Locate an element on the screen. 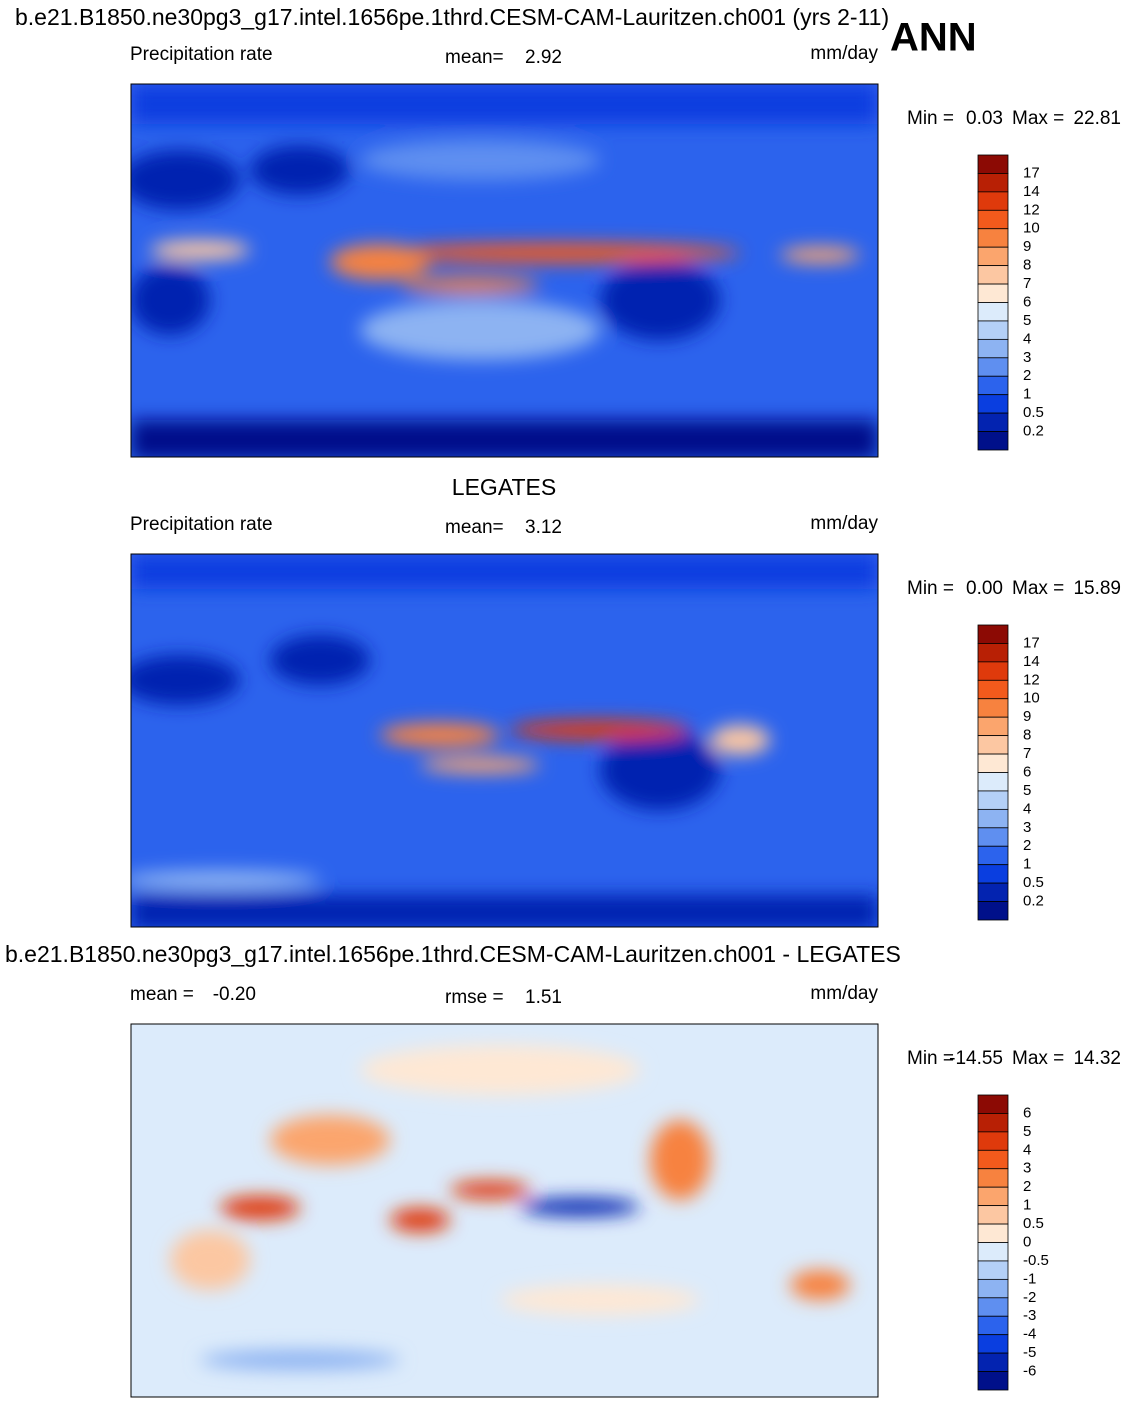  min-value: 0.03 is located at coordinates (984, 118).